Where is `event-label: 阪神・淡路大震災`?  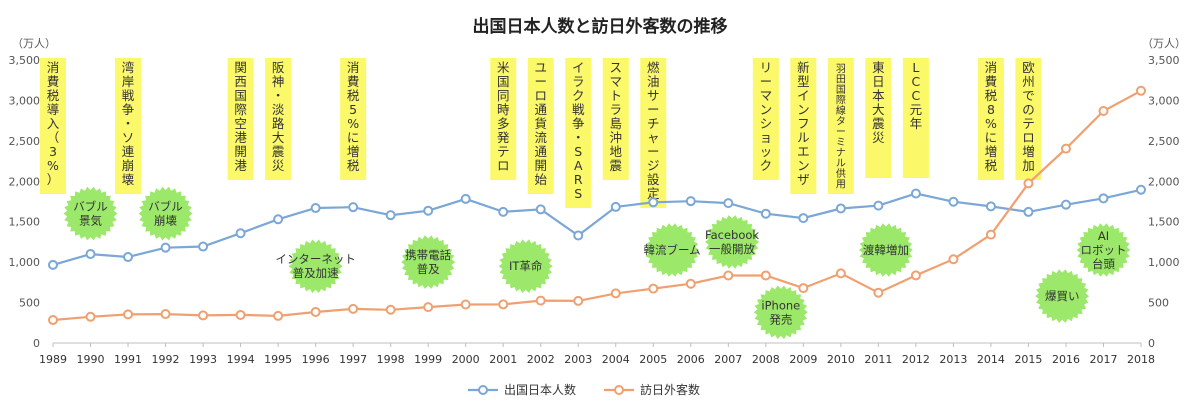
event-label: 阪神・淡路大震災 is located at coordinates (278, 119).